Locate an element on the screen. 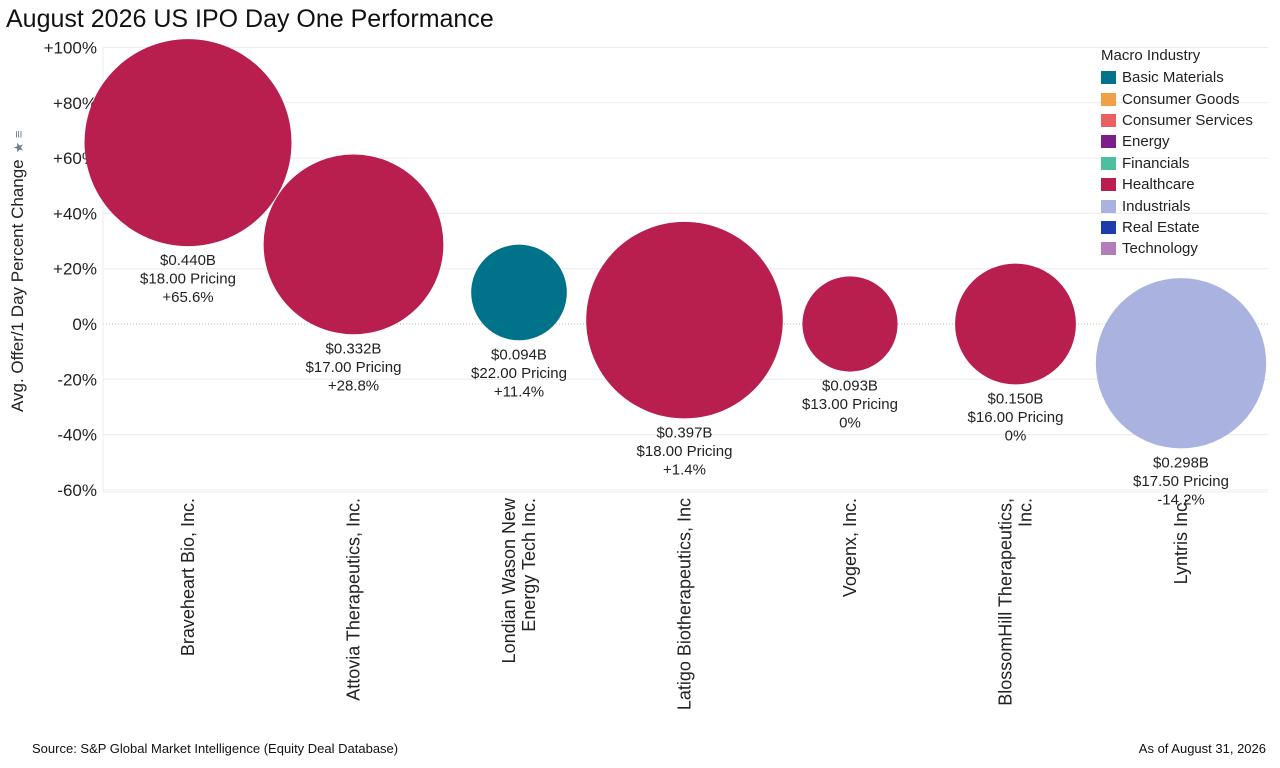 The width and height of the screenshot is (1280, 768). legend-item: Industrials is located at coordinates (1177, 205).